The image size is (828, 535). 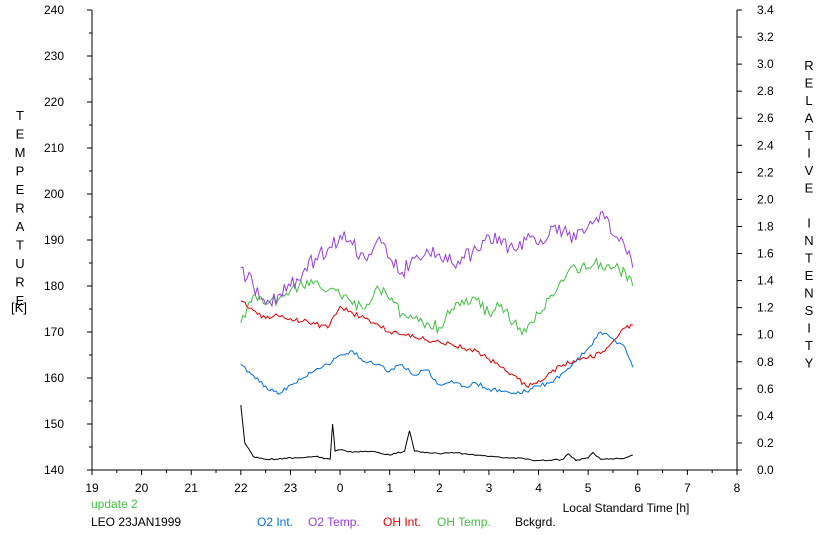 I want to click on right-tick-label: 2.2, so click(x=765, y=172).